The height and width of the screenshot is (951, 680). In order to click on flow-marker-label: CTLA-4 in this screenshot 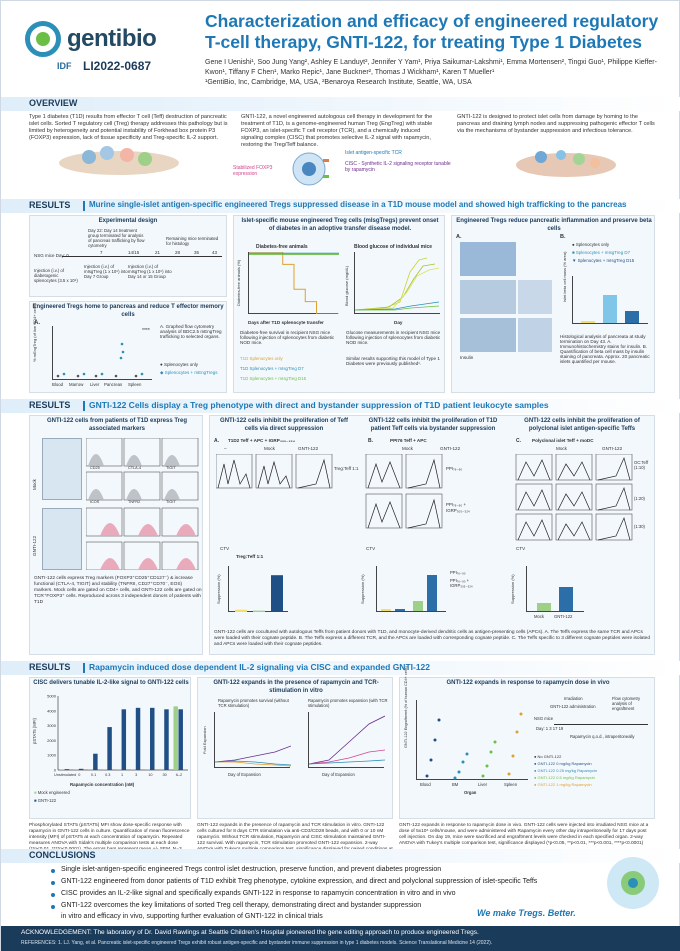, I will do `click(135, 468)`.